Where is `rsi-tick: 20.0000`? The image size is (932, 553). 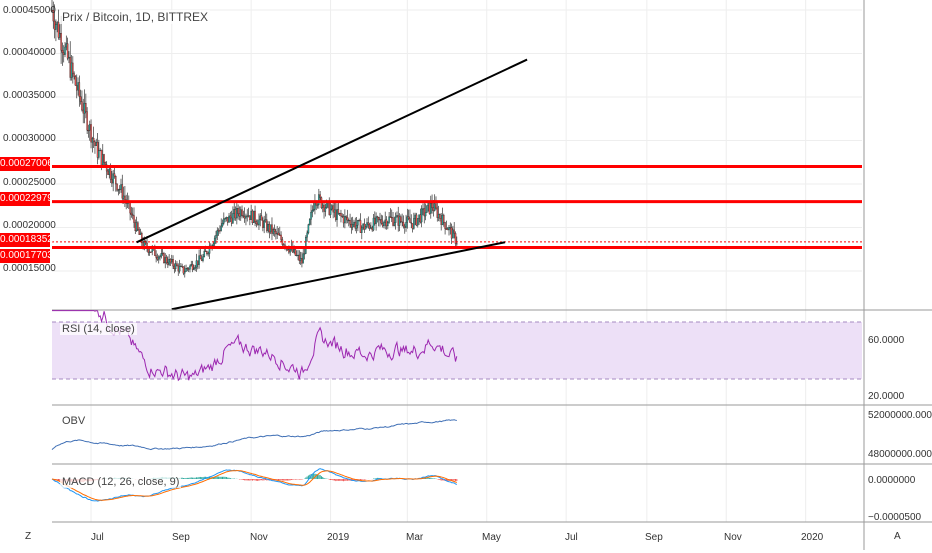 rsi-tick: 20.0000 is located at coordinates (886, 396).